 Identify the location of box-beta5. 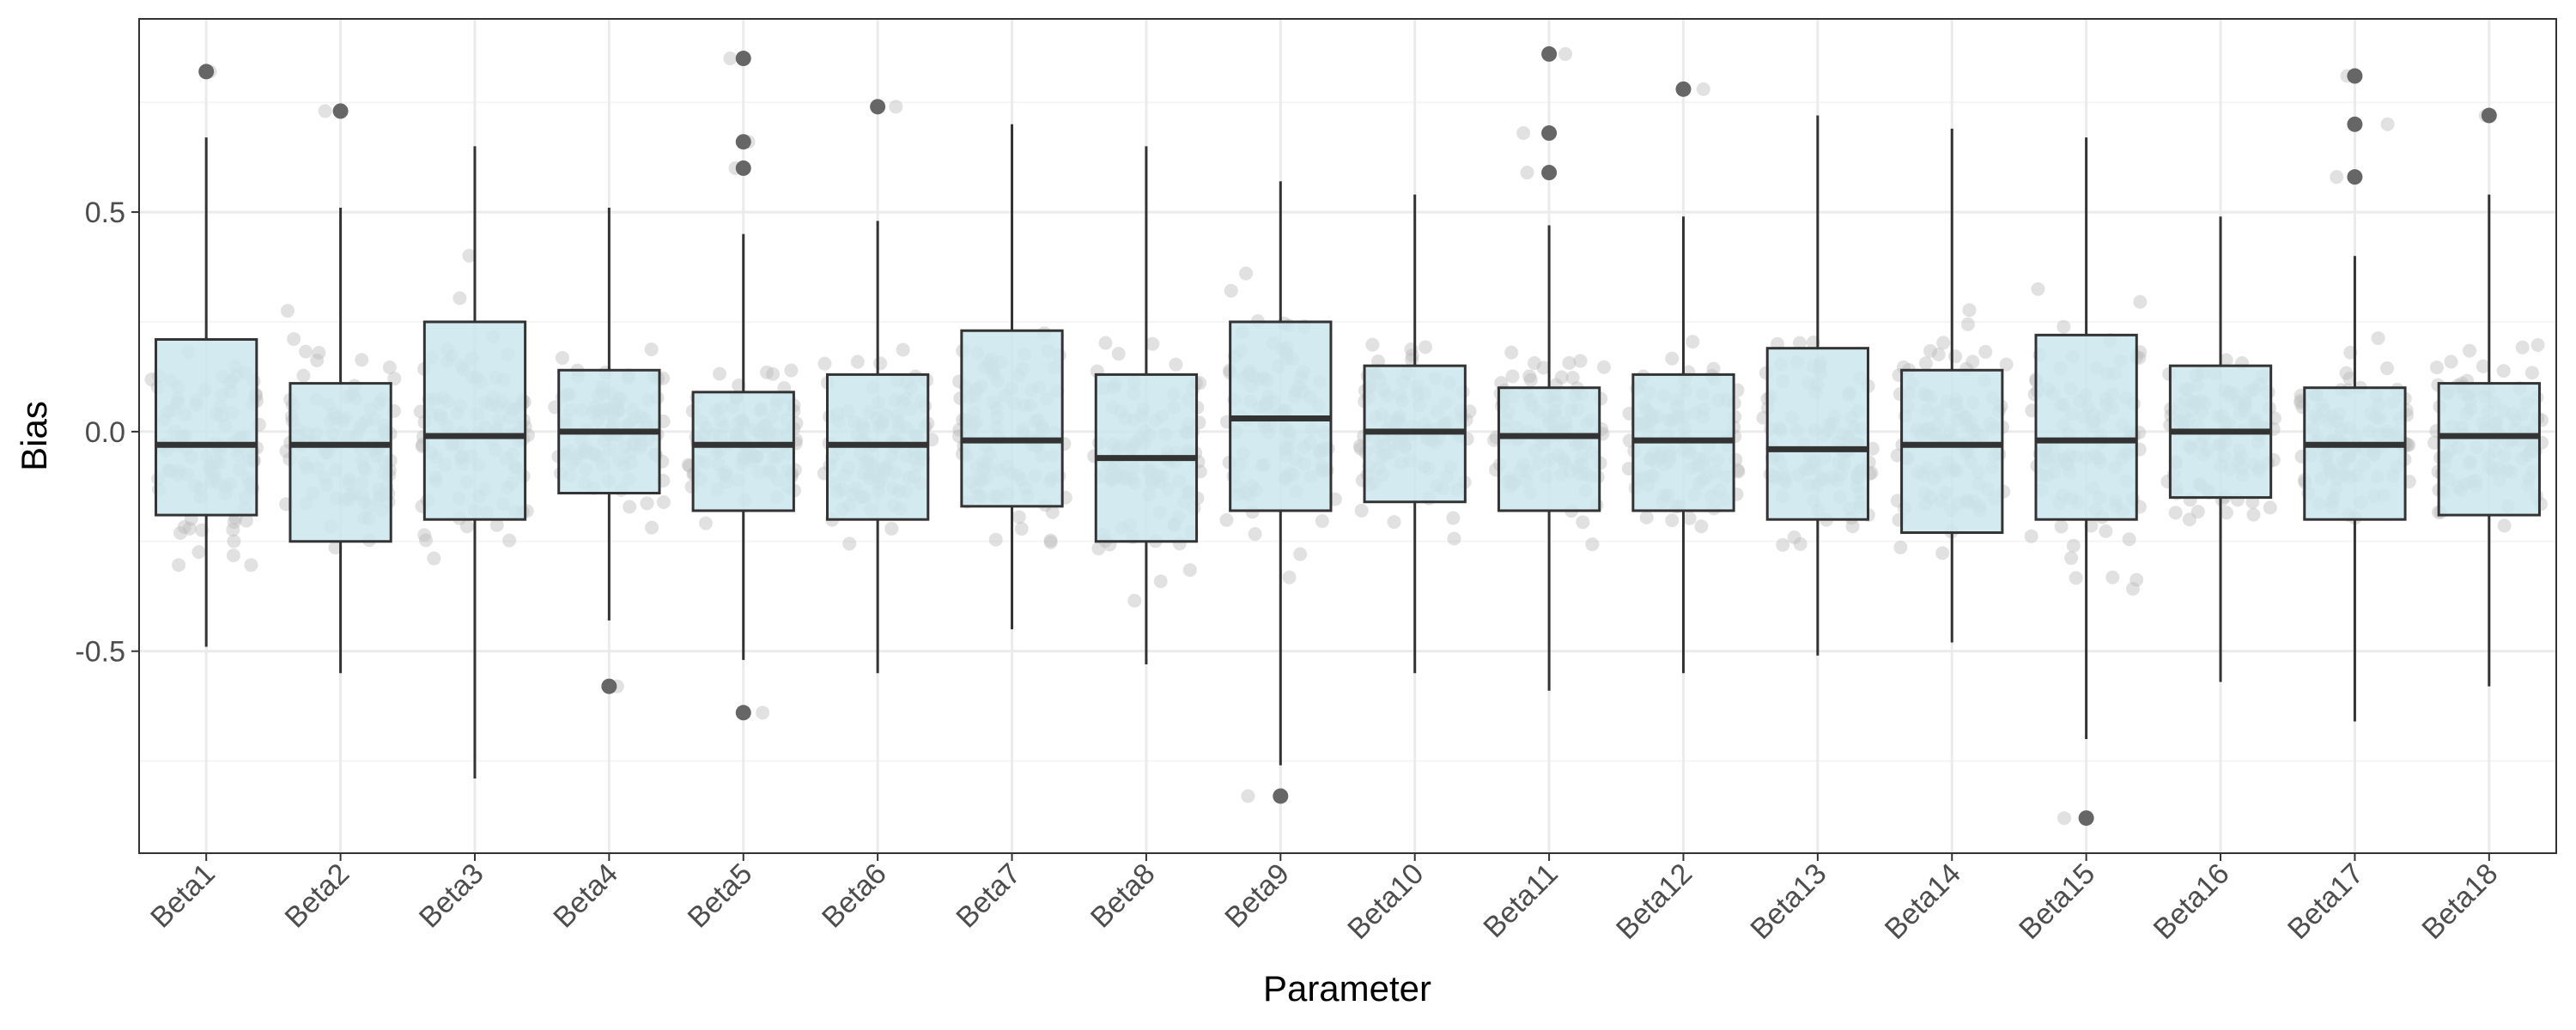
(743, 386).